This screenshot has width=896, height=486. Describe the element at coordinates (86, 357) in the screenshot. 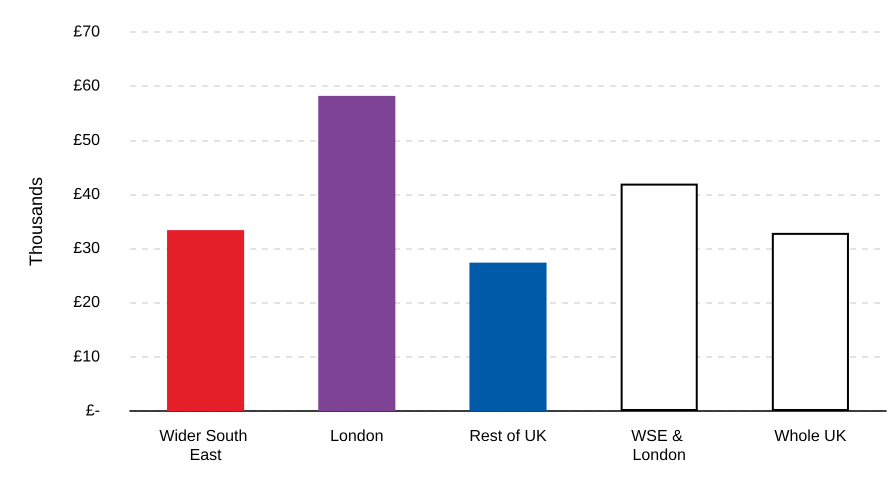

I see `y-tick-label: £10` at that location.